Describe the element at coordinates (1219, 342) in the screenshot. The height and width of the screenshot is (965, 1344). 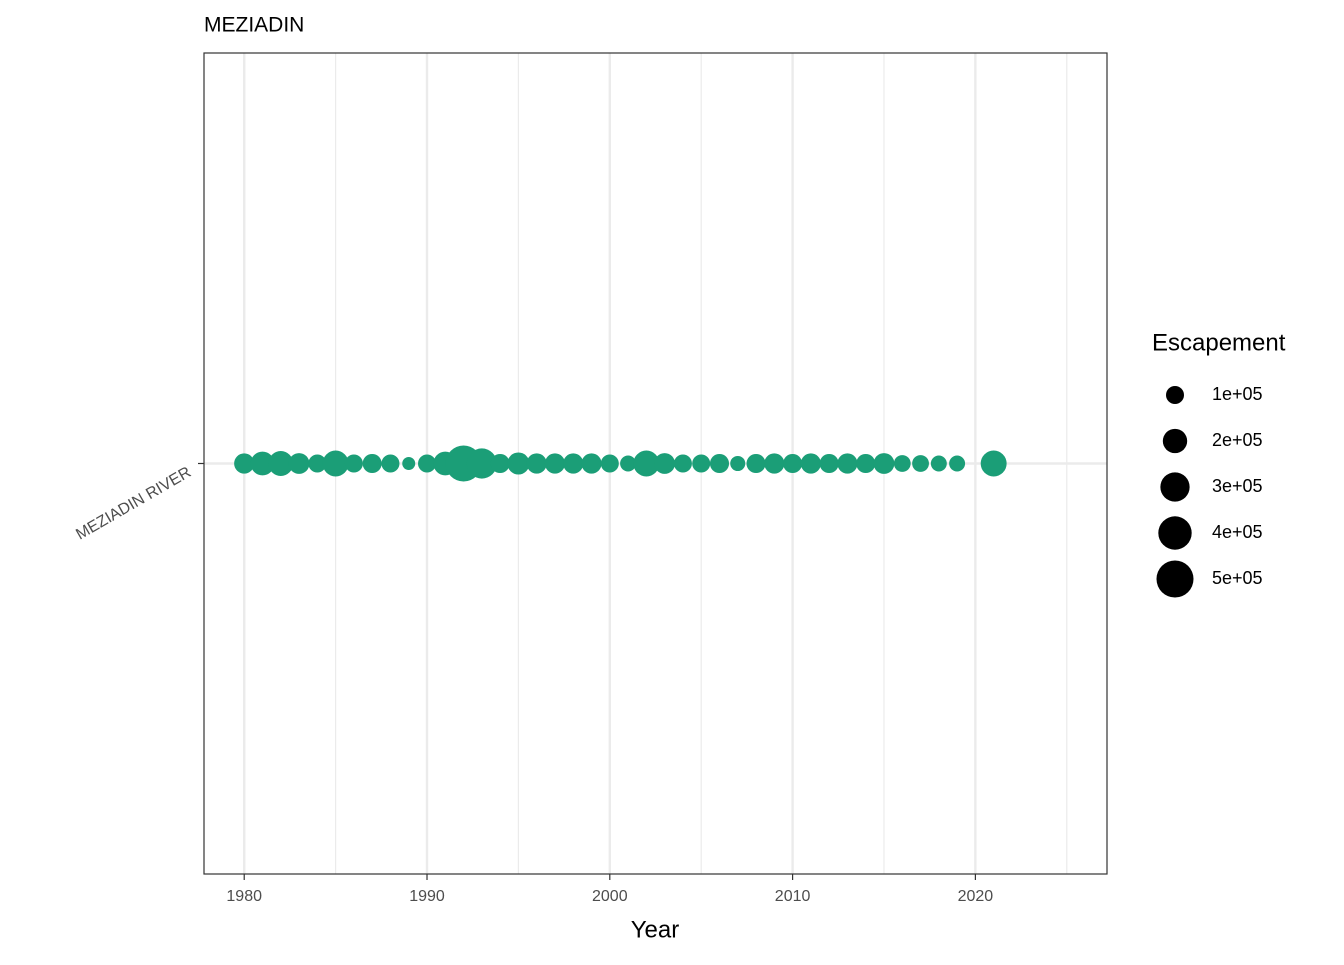
I see `legend-title: Escapement` at that location.